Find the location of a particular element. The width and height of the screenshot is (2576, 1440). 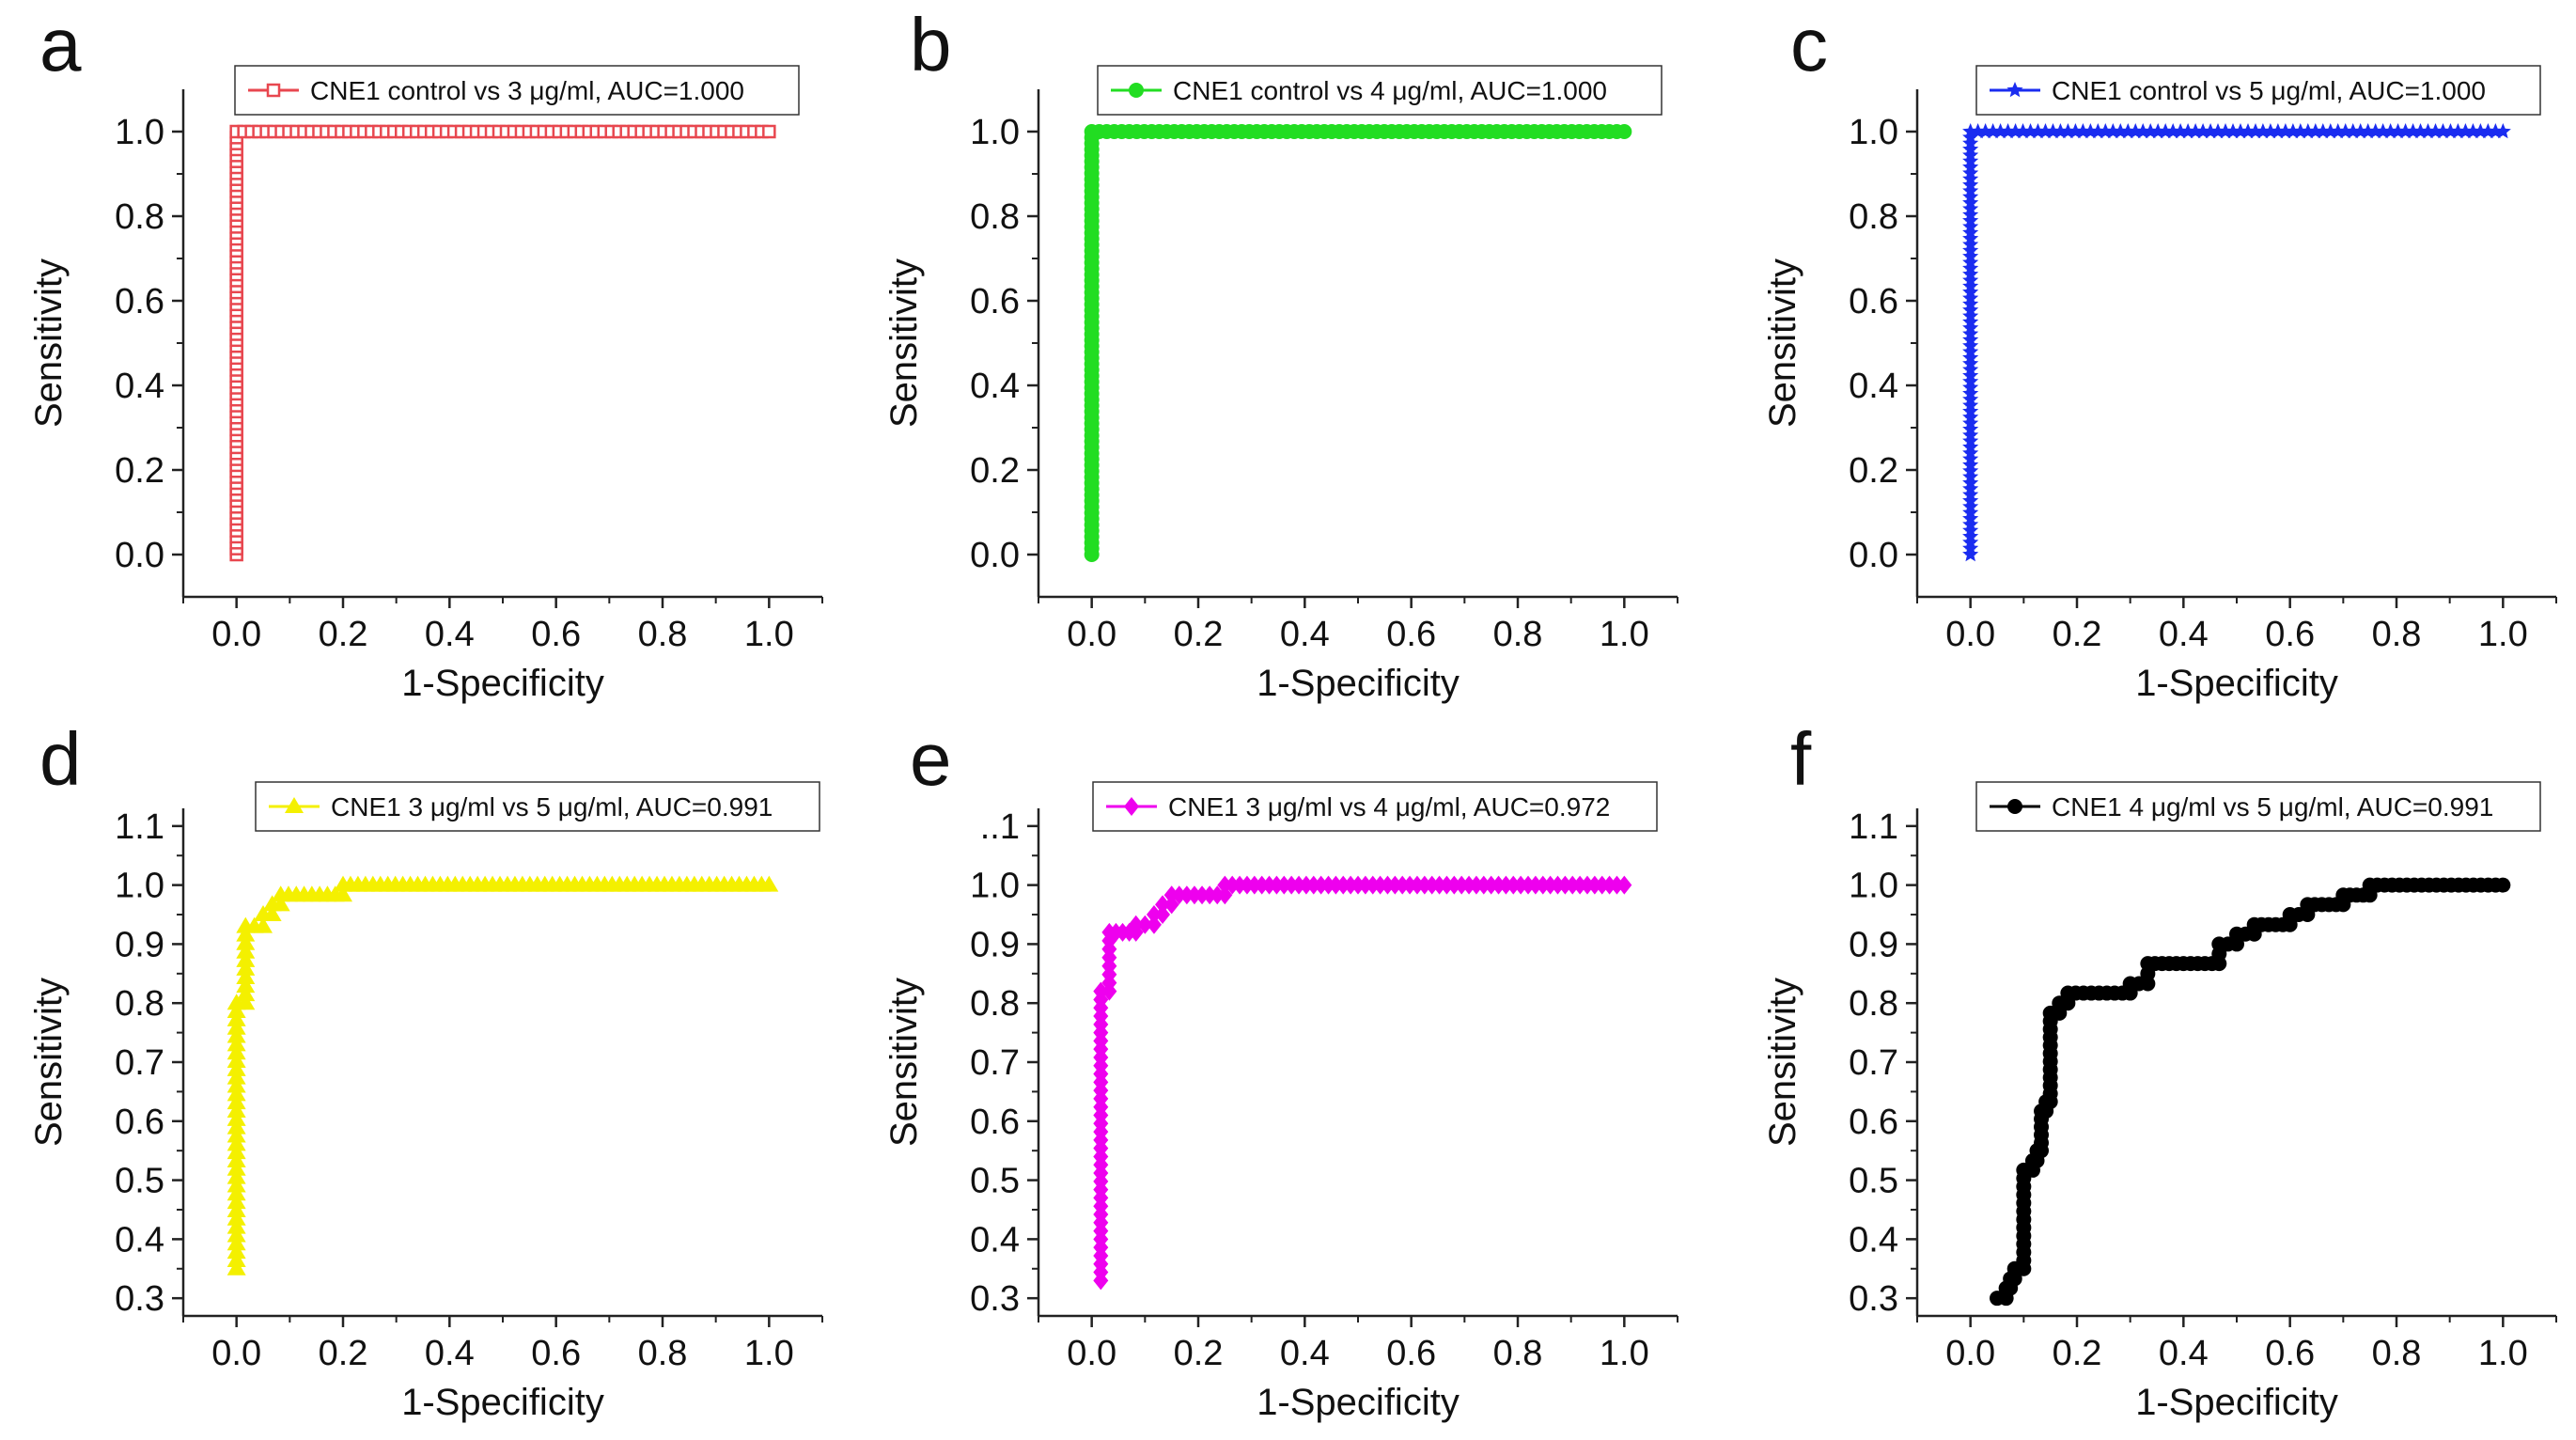

y-tick-label: 0.3 is located at coordinates (995, 1299).